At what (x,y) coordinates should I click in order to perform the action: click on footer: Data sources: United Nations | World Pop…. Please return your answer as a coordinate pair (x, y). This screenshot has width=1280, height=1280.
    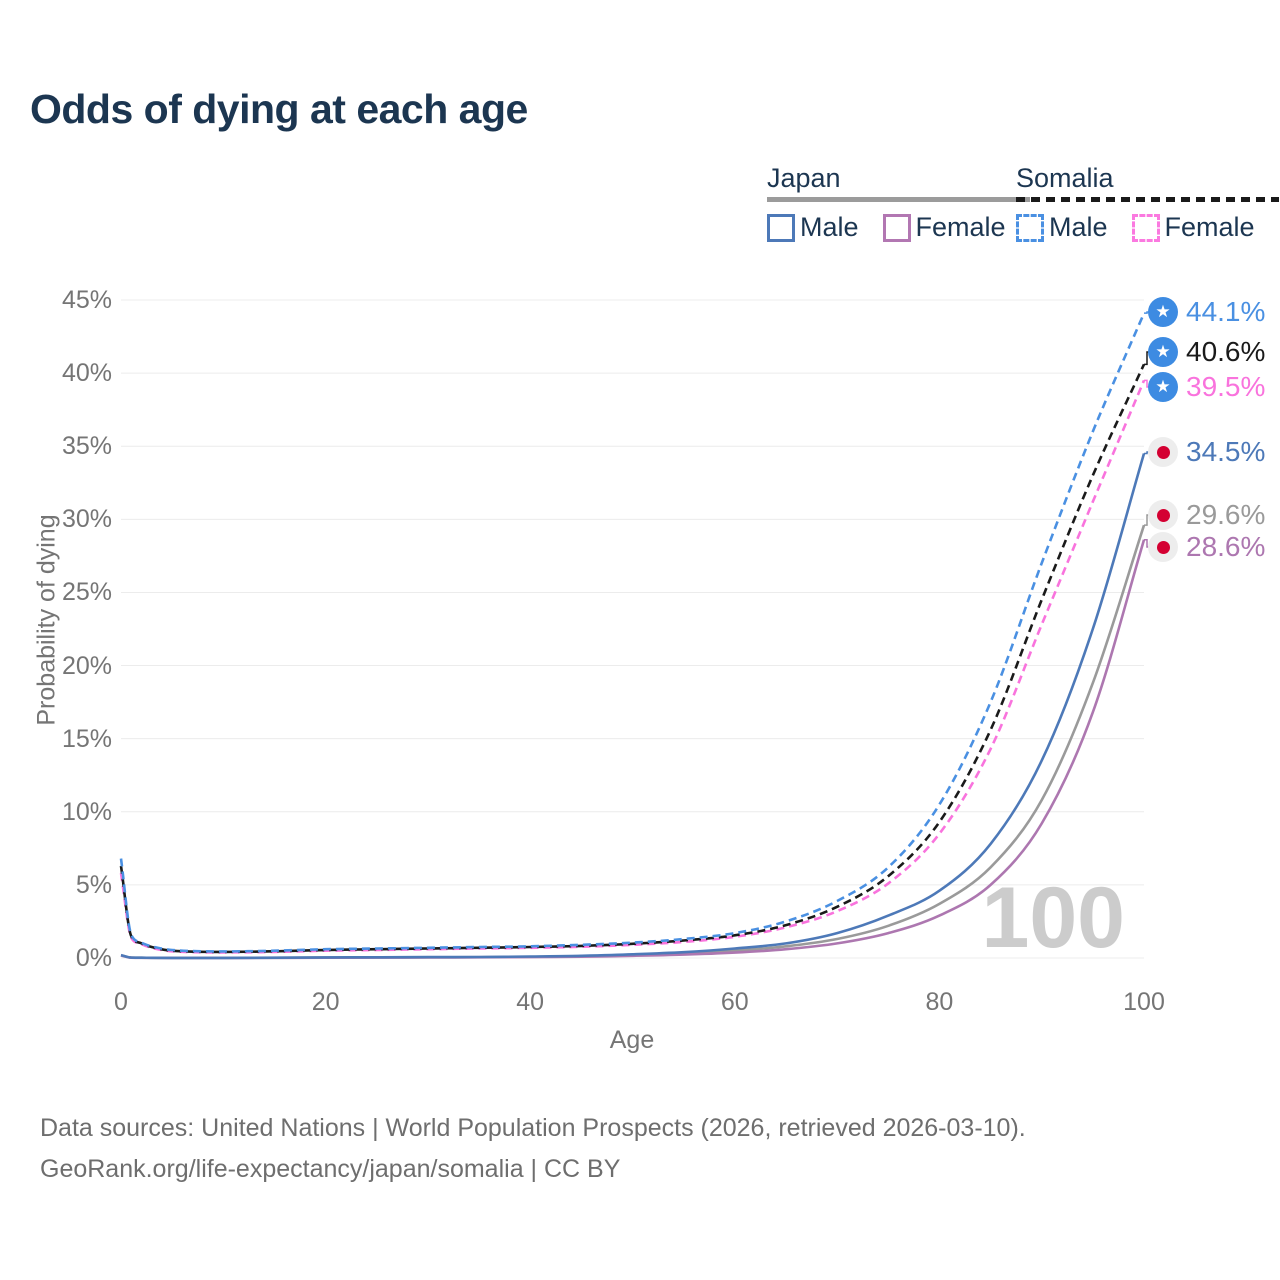
    Looking at the image, I should click on (533, 1149).